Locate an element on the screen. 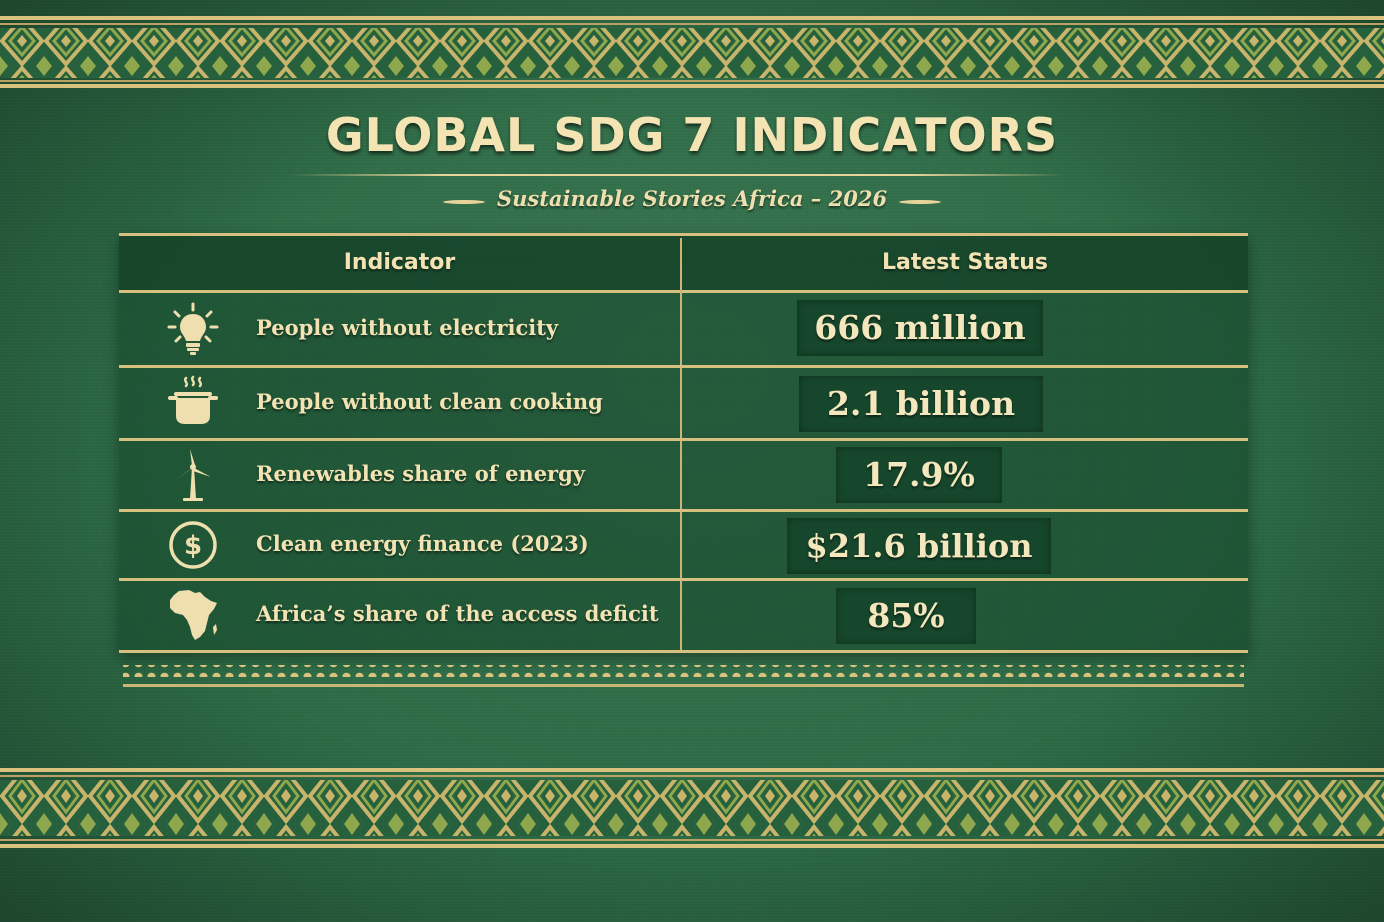 The image size is (1384, 922). subtitle: Sustainable Stories Africa – 2026 is located at coordinates (692, 198).